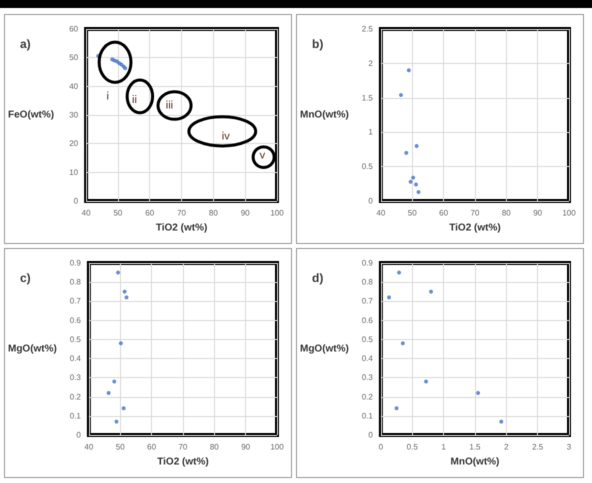 This screenshot has height=483, width=592. What do you see at coordinates (318, 278) in the screenshot?
I see `text: d)` at bounding box center [318, 278].